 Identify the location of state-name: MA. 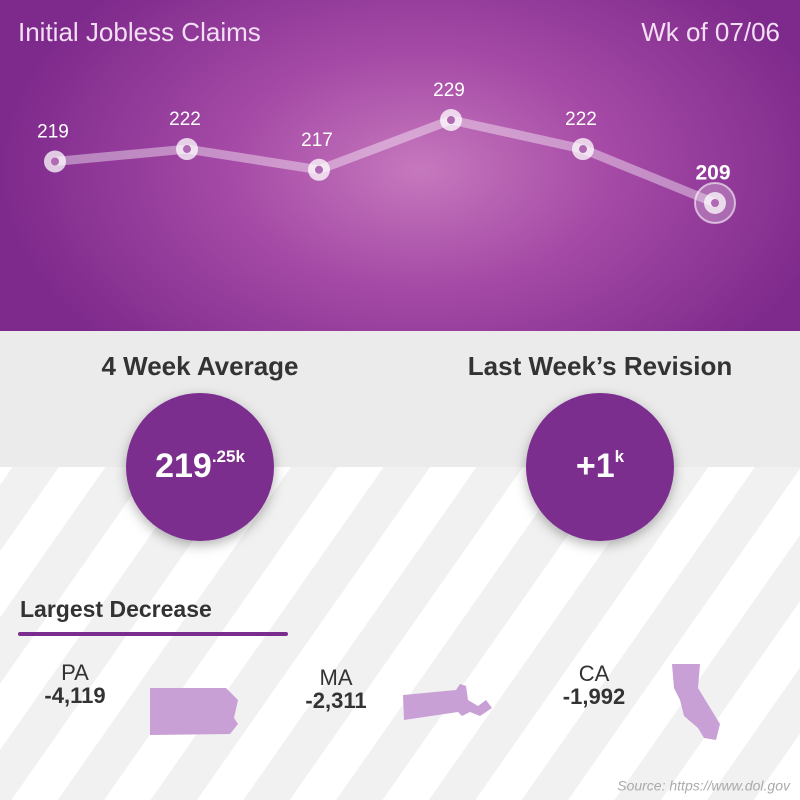
(336, 677).